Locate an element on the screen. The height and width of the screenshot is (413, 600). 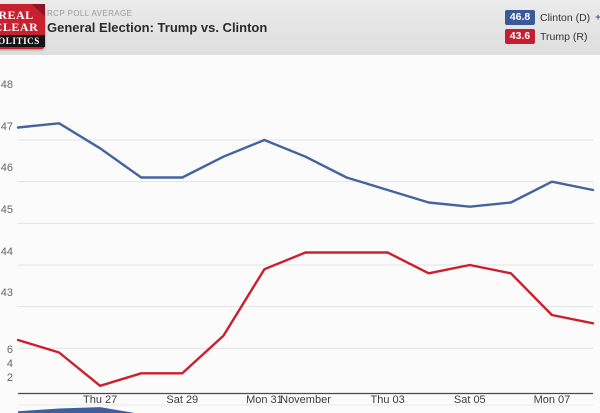
x-tick-sat-05: Sat 05 is located at coordinates (469, 400).